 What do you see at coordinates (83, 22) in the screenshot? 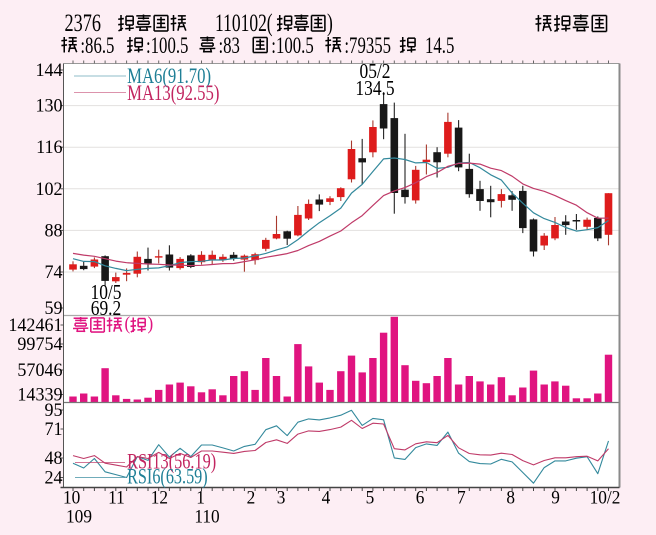
I see `svg-text: 2376` at bounding box center [83, 22].